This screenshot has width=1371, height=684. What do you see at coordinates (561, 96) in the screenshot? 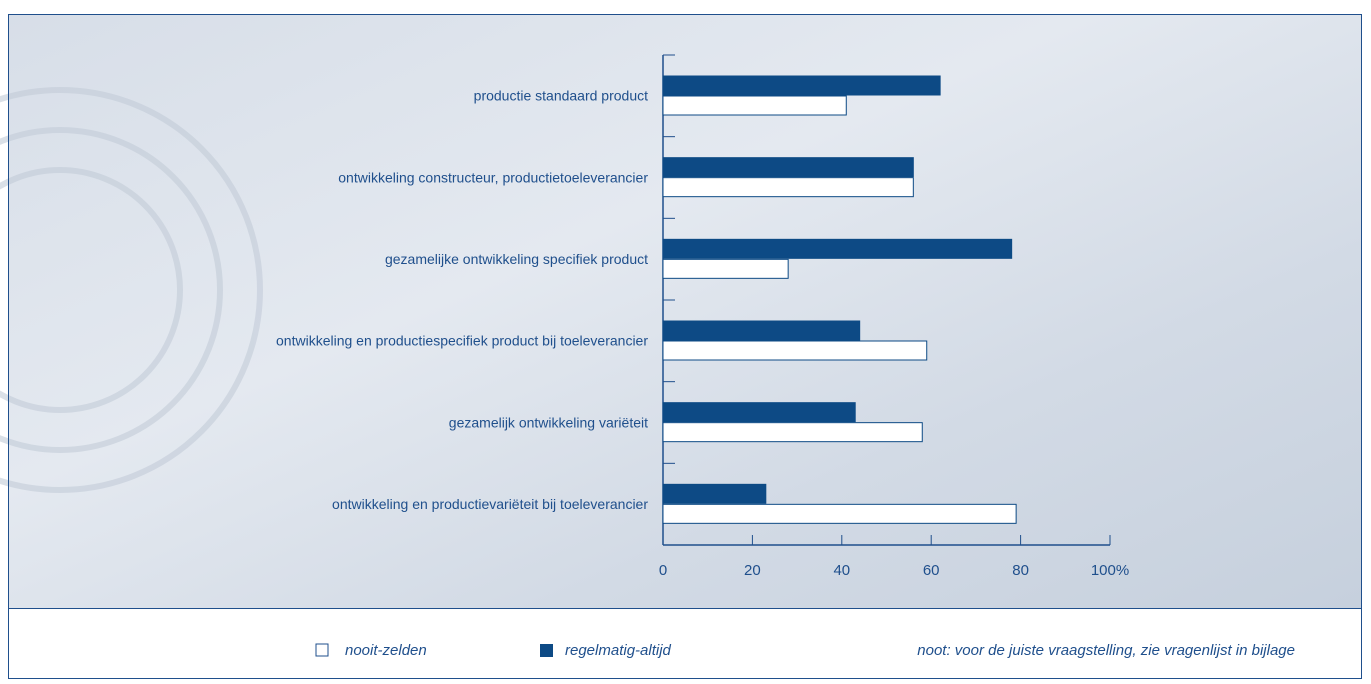
I see `y-tick-label: productie standaard product` at bounding box center [561, 96].